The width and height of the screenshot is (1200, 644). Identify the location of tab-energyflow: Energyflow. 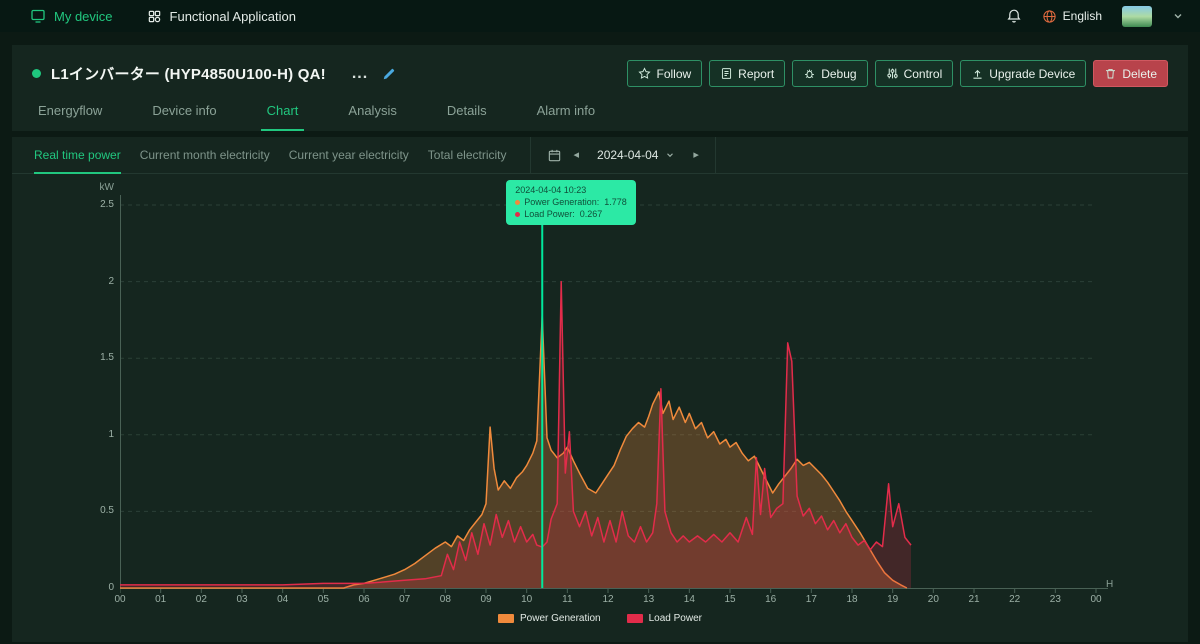
(70, 112).